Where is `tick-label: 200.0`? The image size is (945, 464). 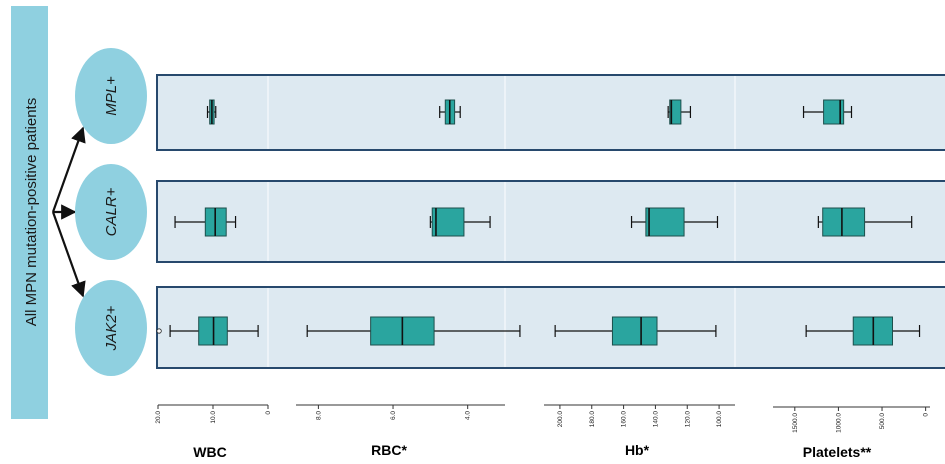
tick-label: 200.0 is located at coordinates (560, 419).